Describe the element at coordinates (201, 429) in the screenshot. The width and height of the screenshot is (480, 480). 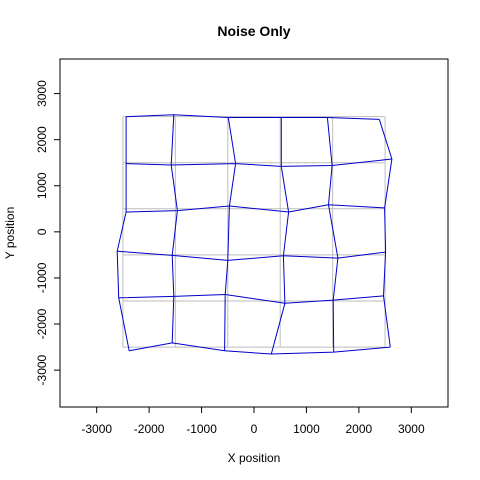
I see `x-tick-label-2: -1000` at that location.